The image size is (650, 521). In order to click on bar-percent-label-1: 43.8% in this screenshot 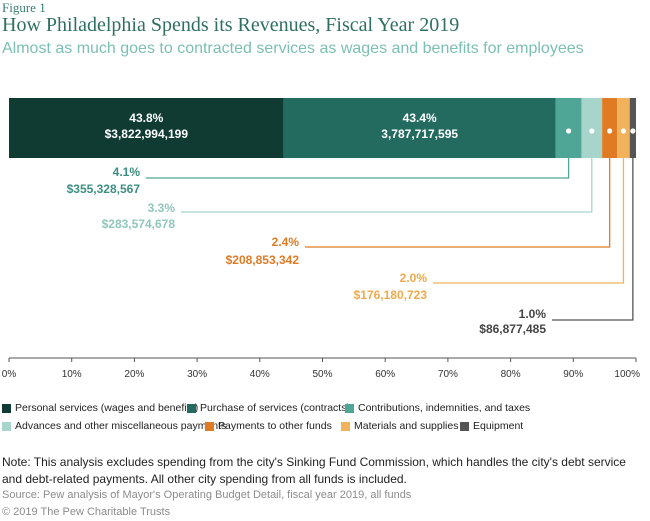, I will do `click(146, 118)`.